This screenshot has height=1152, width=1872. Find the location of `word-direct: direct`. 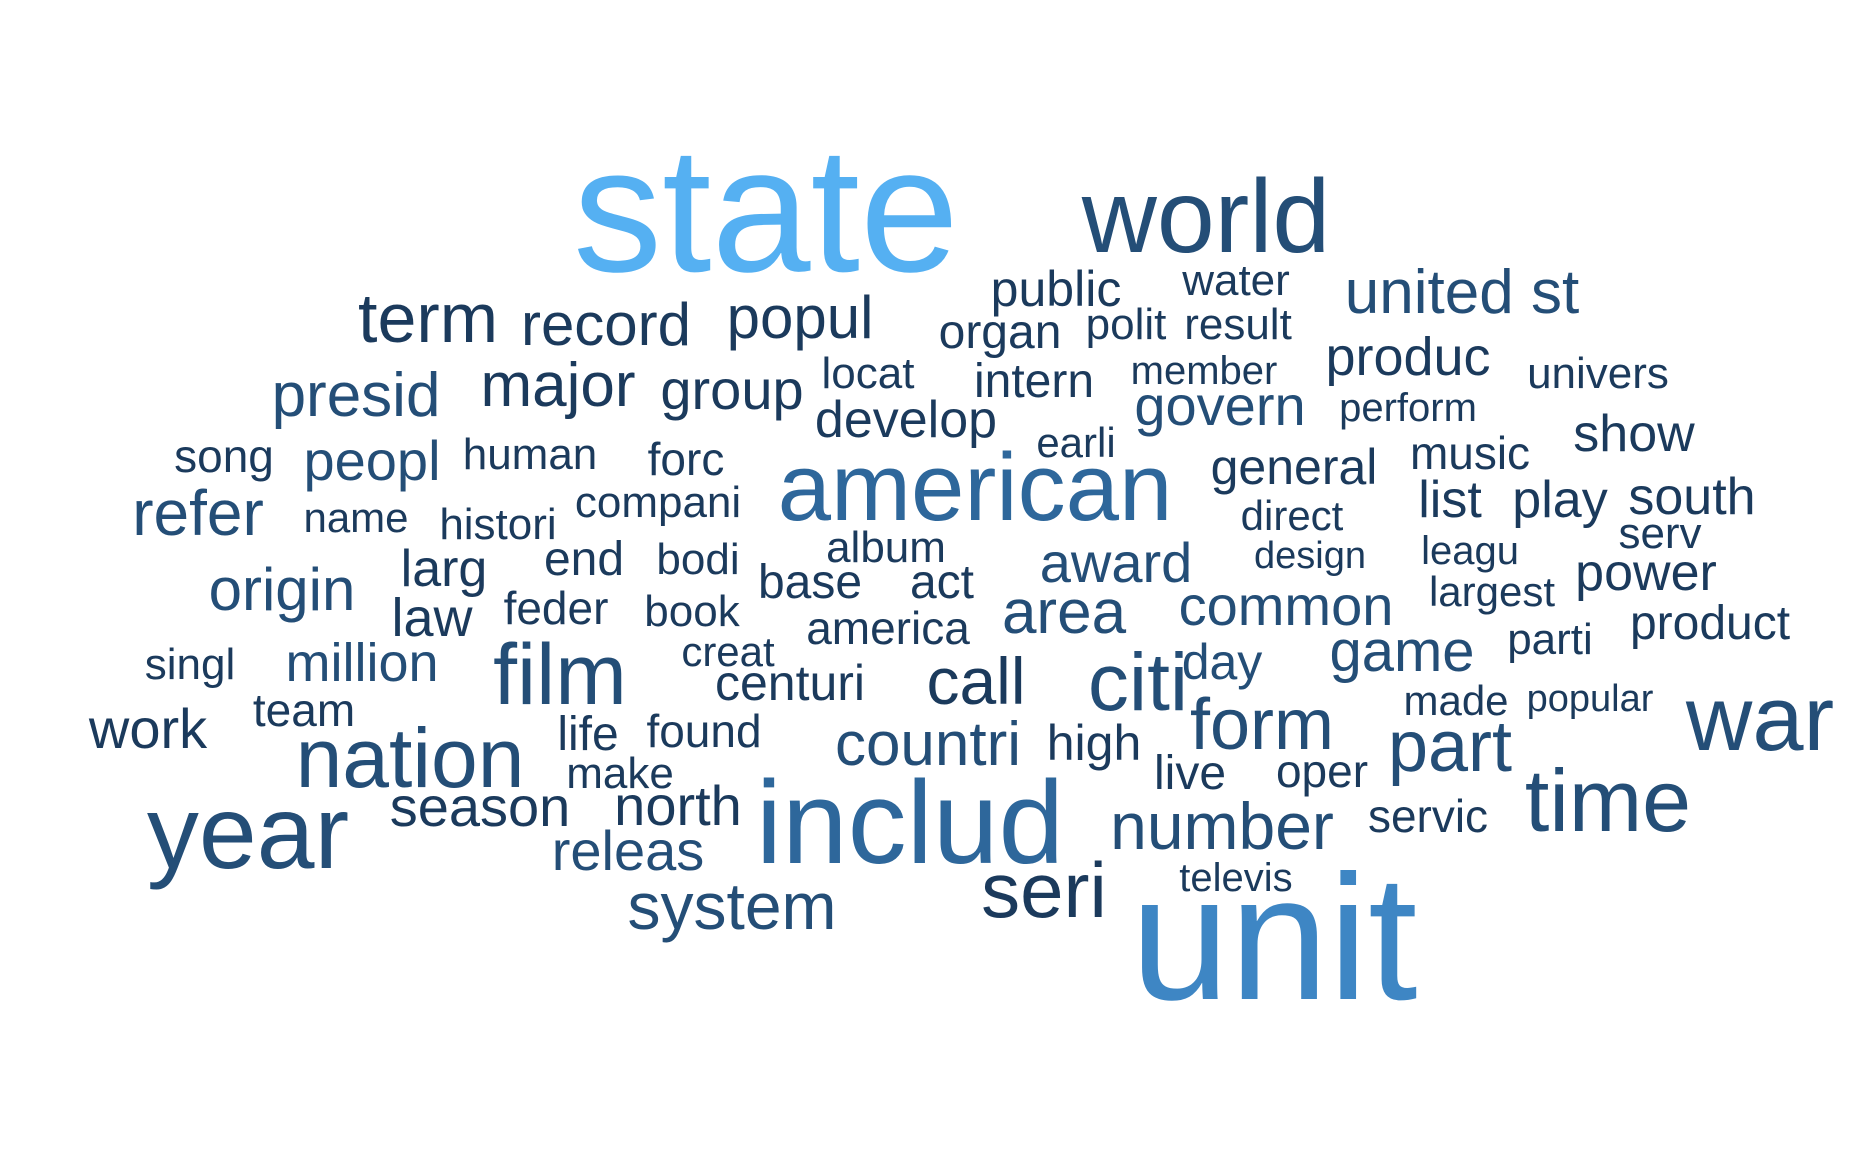

word-direct: direct is located at coordinates (1292, 515).